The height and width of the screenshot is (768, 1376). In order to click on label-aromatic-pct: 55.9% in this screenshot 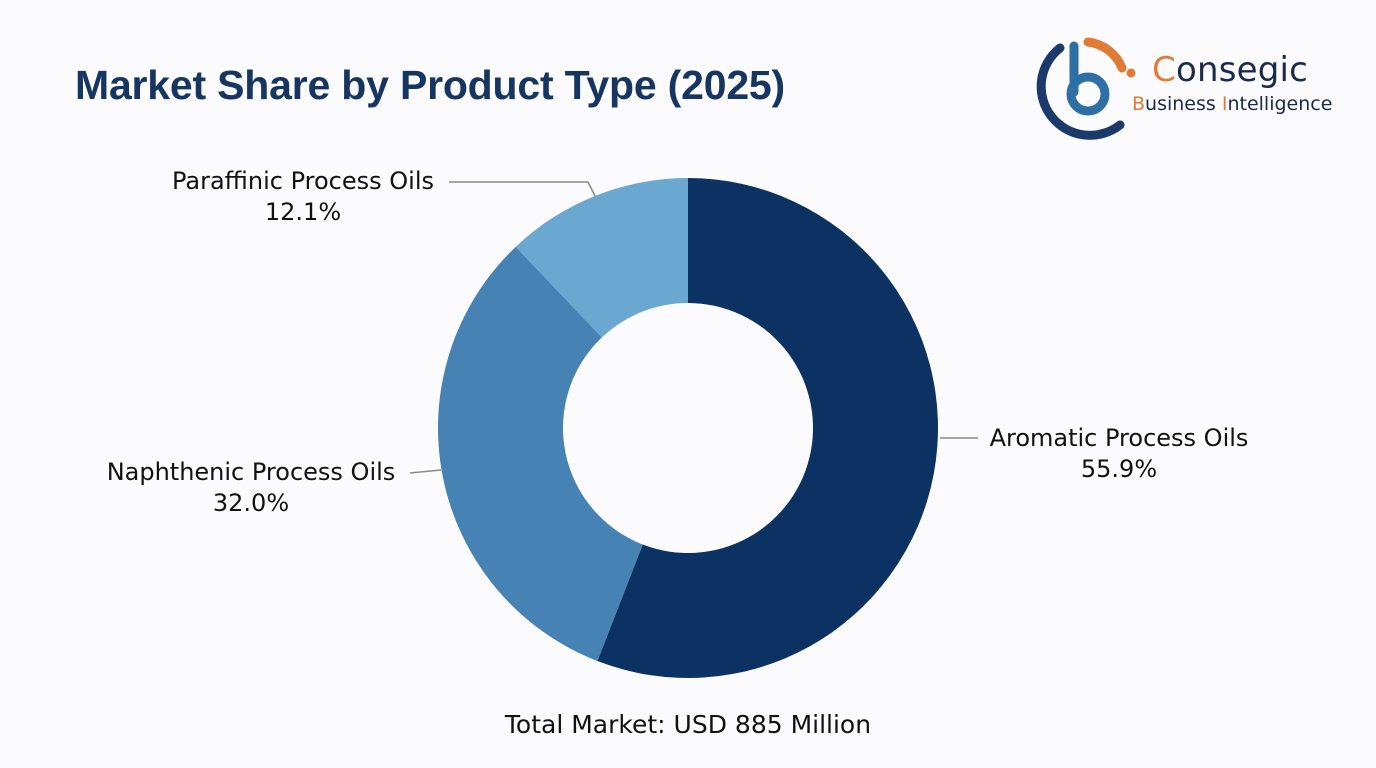, I will do `click(1119, 469)`.